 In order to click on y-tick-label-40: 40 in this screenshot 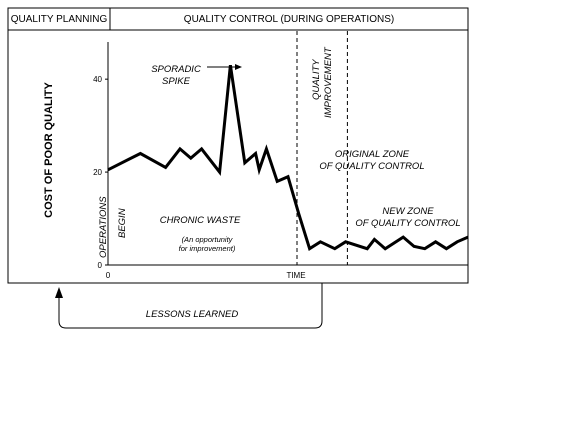, I will do `click(97, 79)`.